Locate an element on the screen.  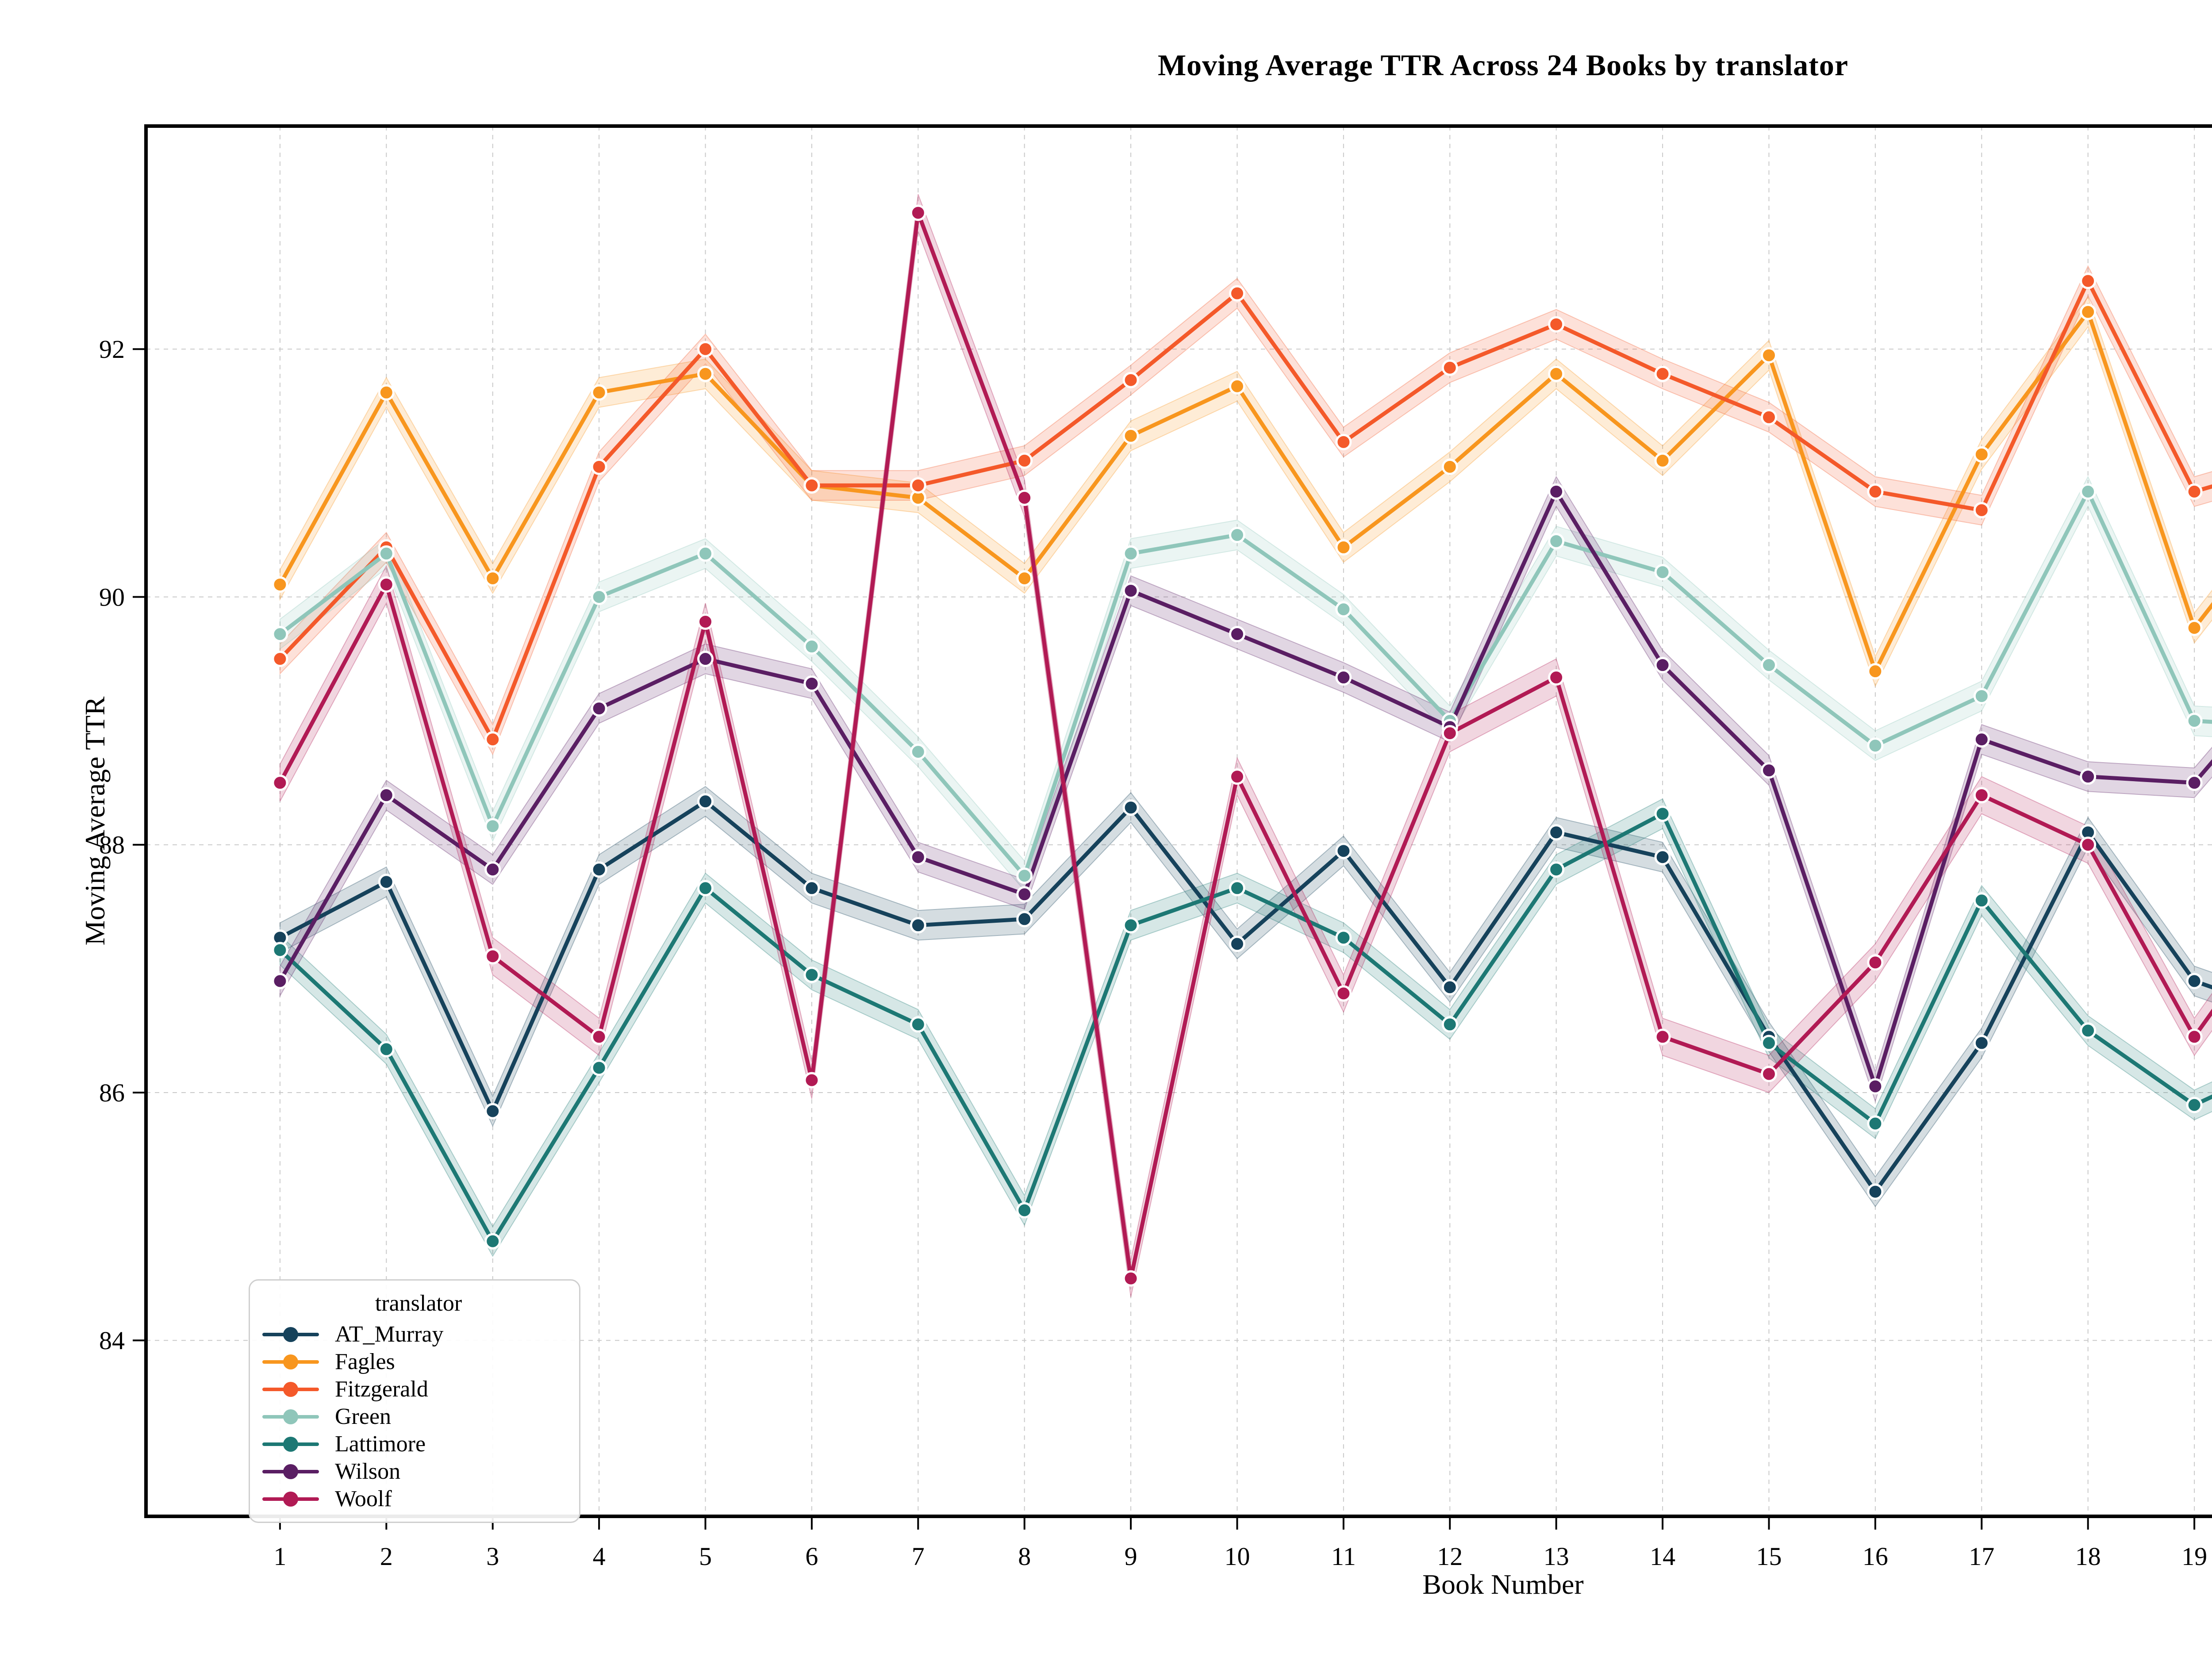
x-tick-label: 10 is located at coordinates (1237, 1556).